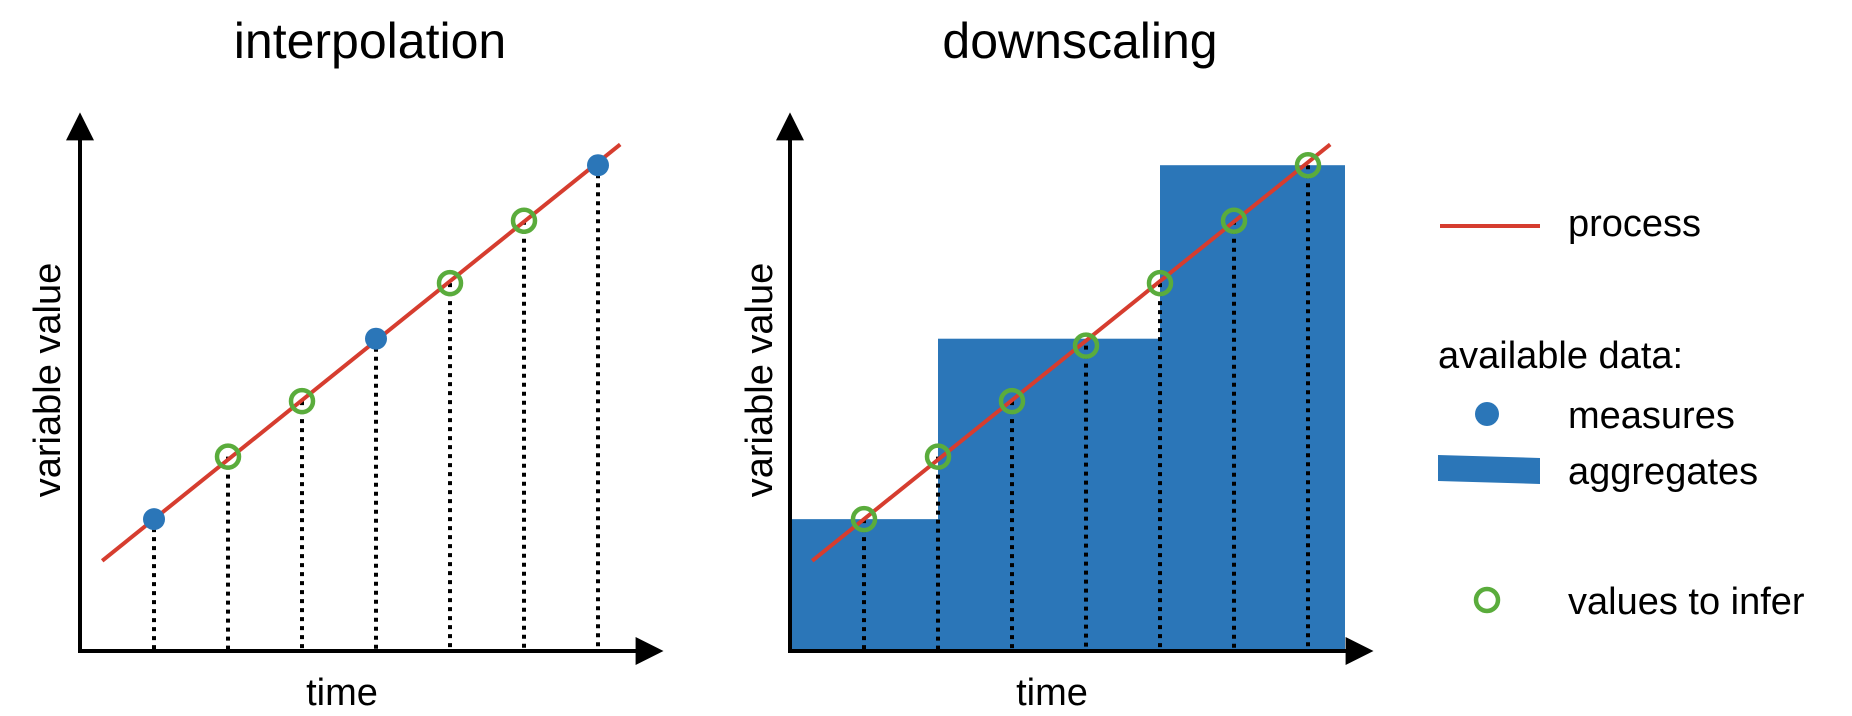  Describe the element at coordinates (342, 693) in the screenshot. I see `interpolation-x-label: time` at that location.